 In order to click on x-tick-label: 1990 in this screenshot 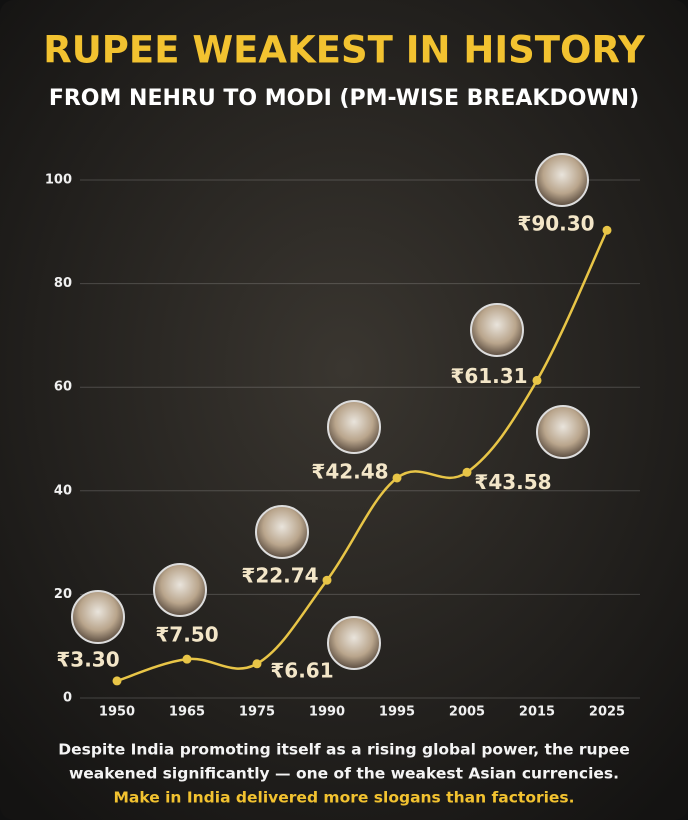, I will do `click(327, 712)`.